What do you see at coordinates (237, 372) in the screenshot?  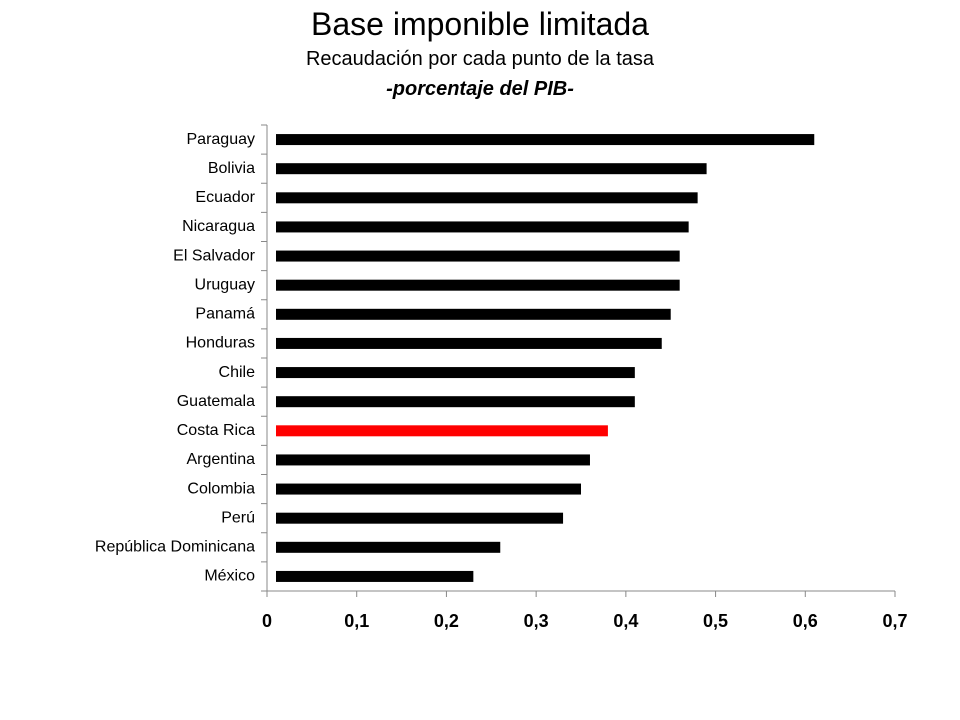 I see `category-label: Chile` at bounding box center [237, 372].